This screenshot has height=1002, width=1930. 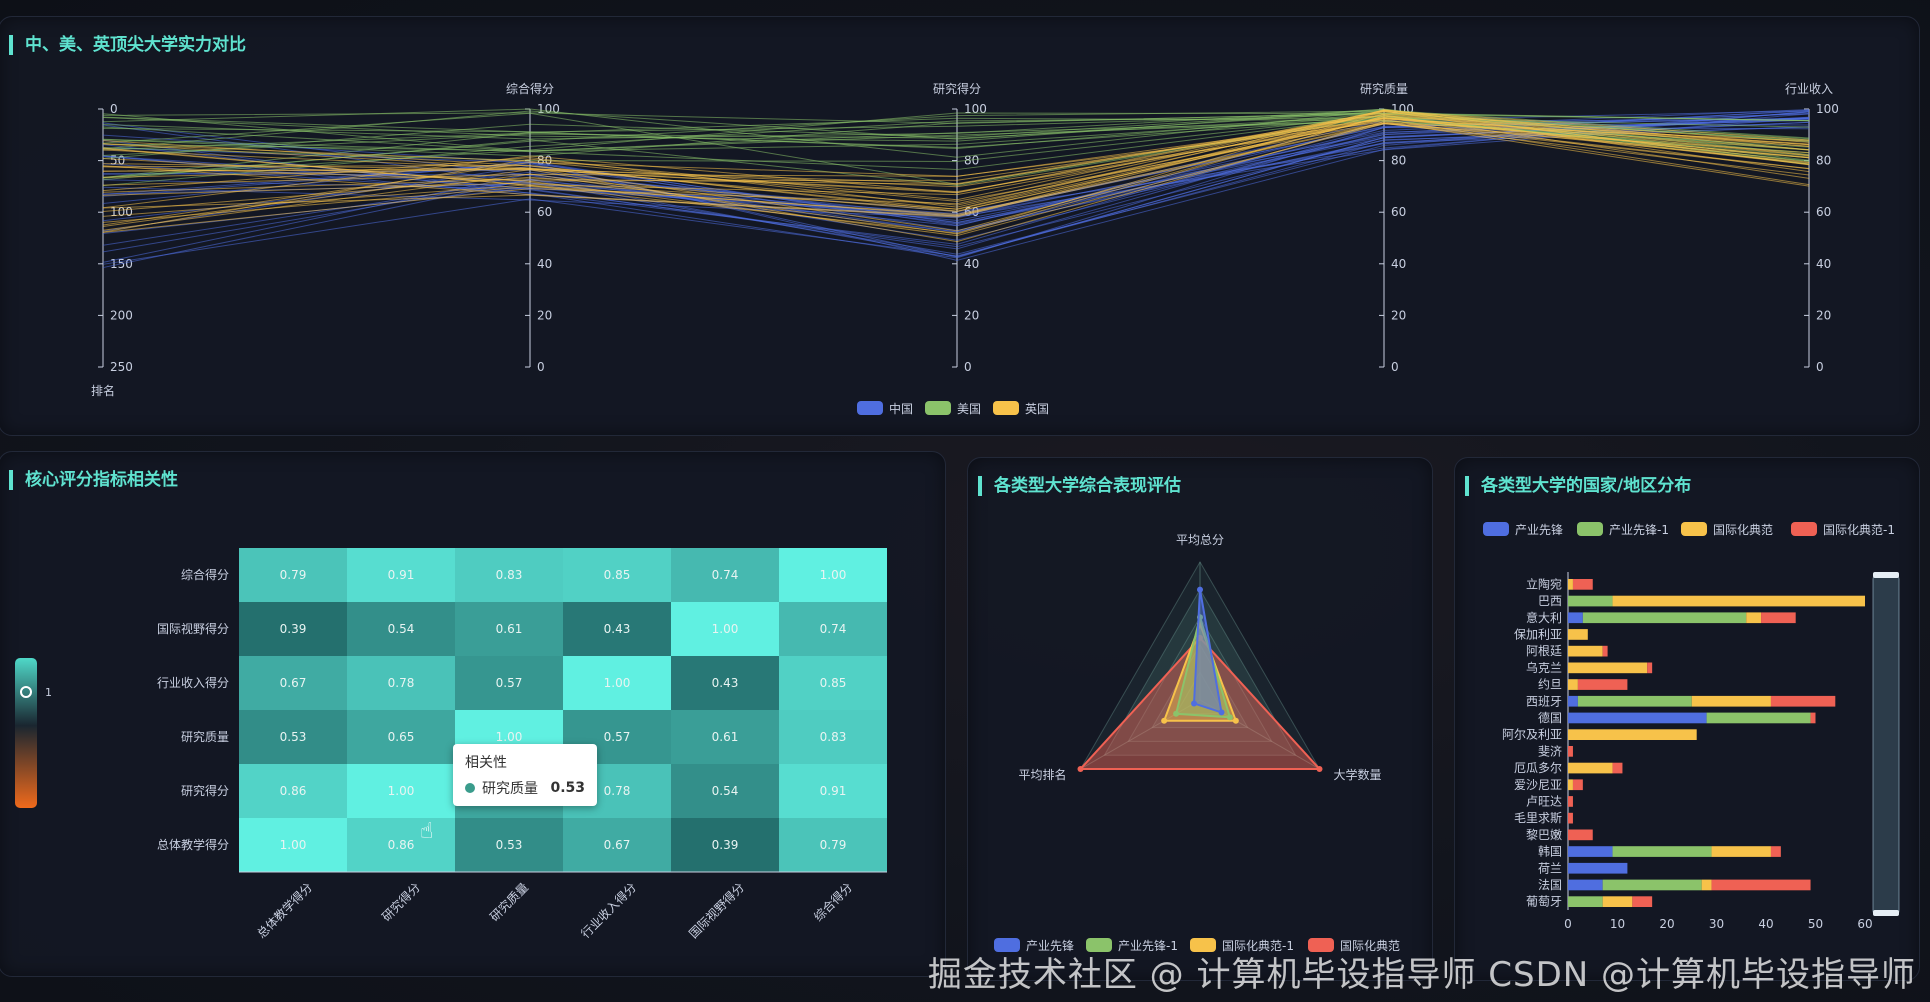 I want to click on heatmap-cell-label: 0.67, so click(x=617, y=845).